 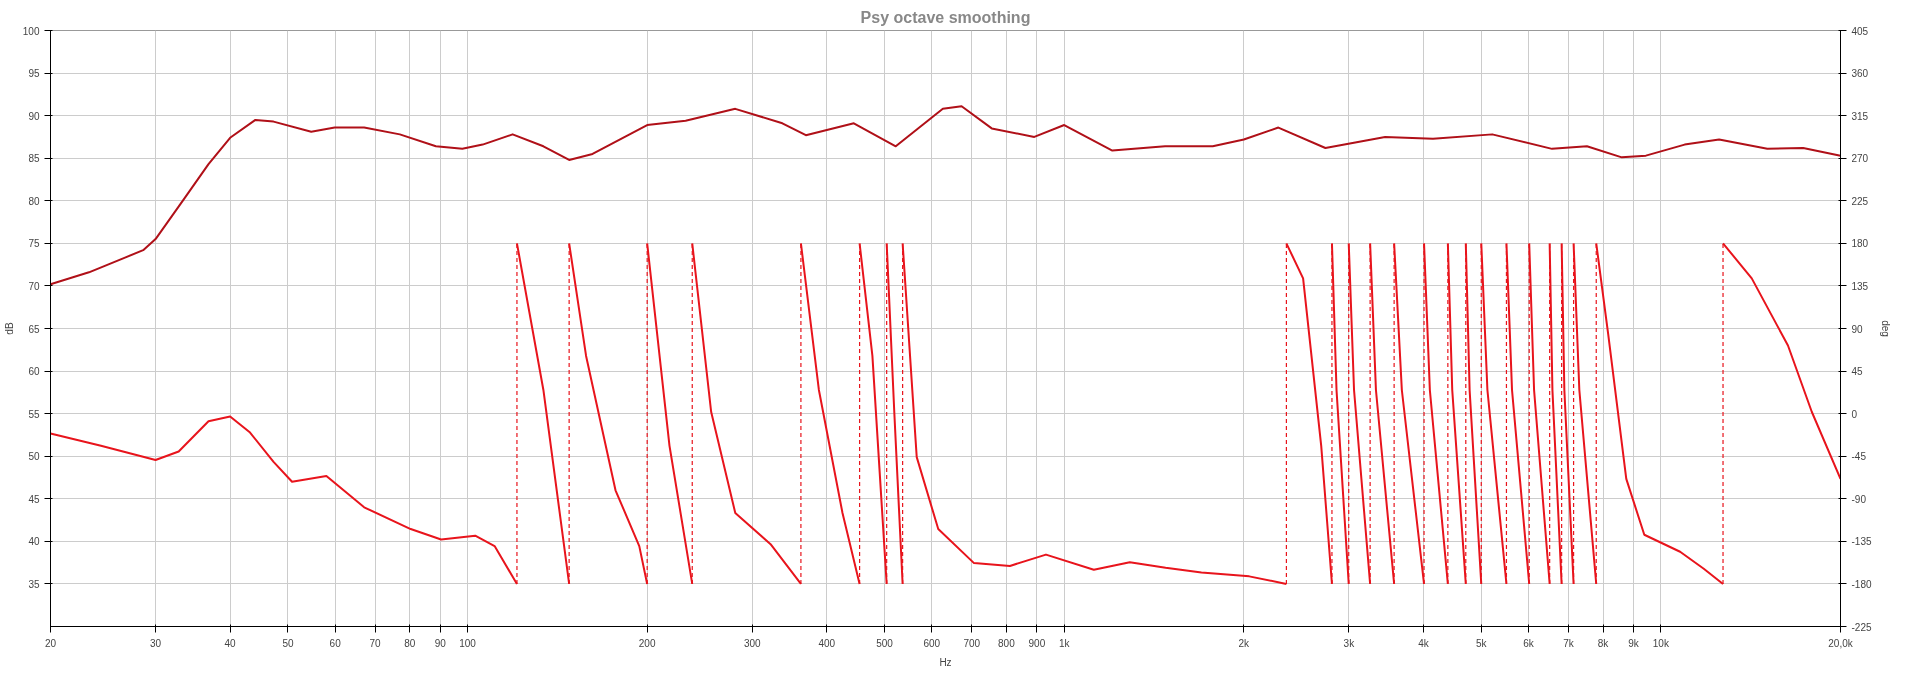 I want to click on y2-tick-label: 135, so click(x=1860, y=286).